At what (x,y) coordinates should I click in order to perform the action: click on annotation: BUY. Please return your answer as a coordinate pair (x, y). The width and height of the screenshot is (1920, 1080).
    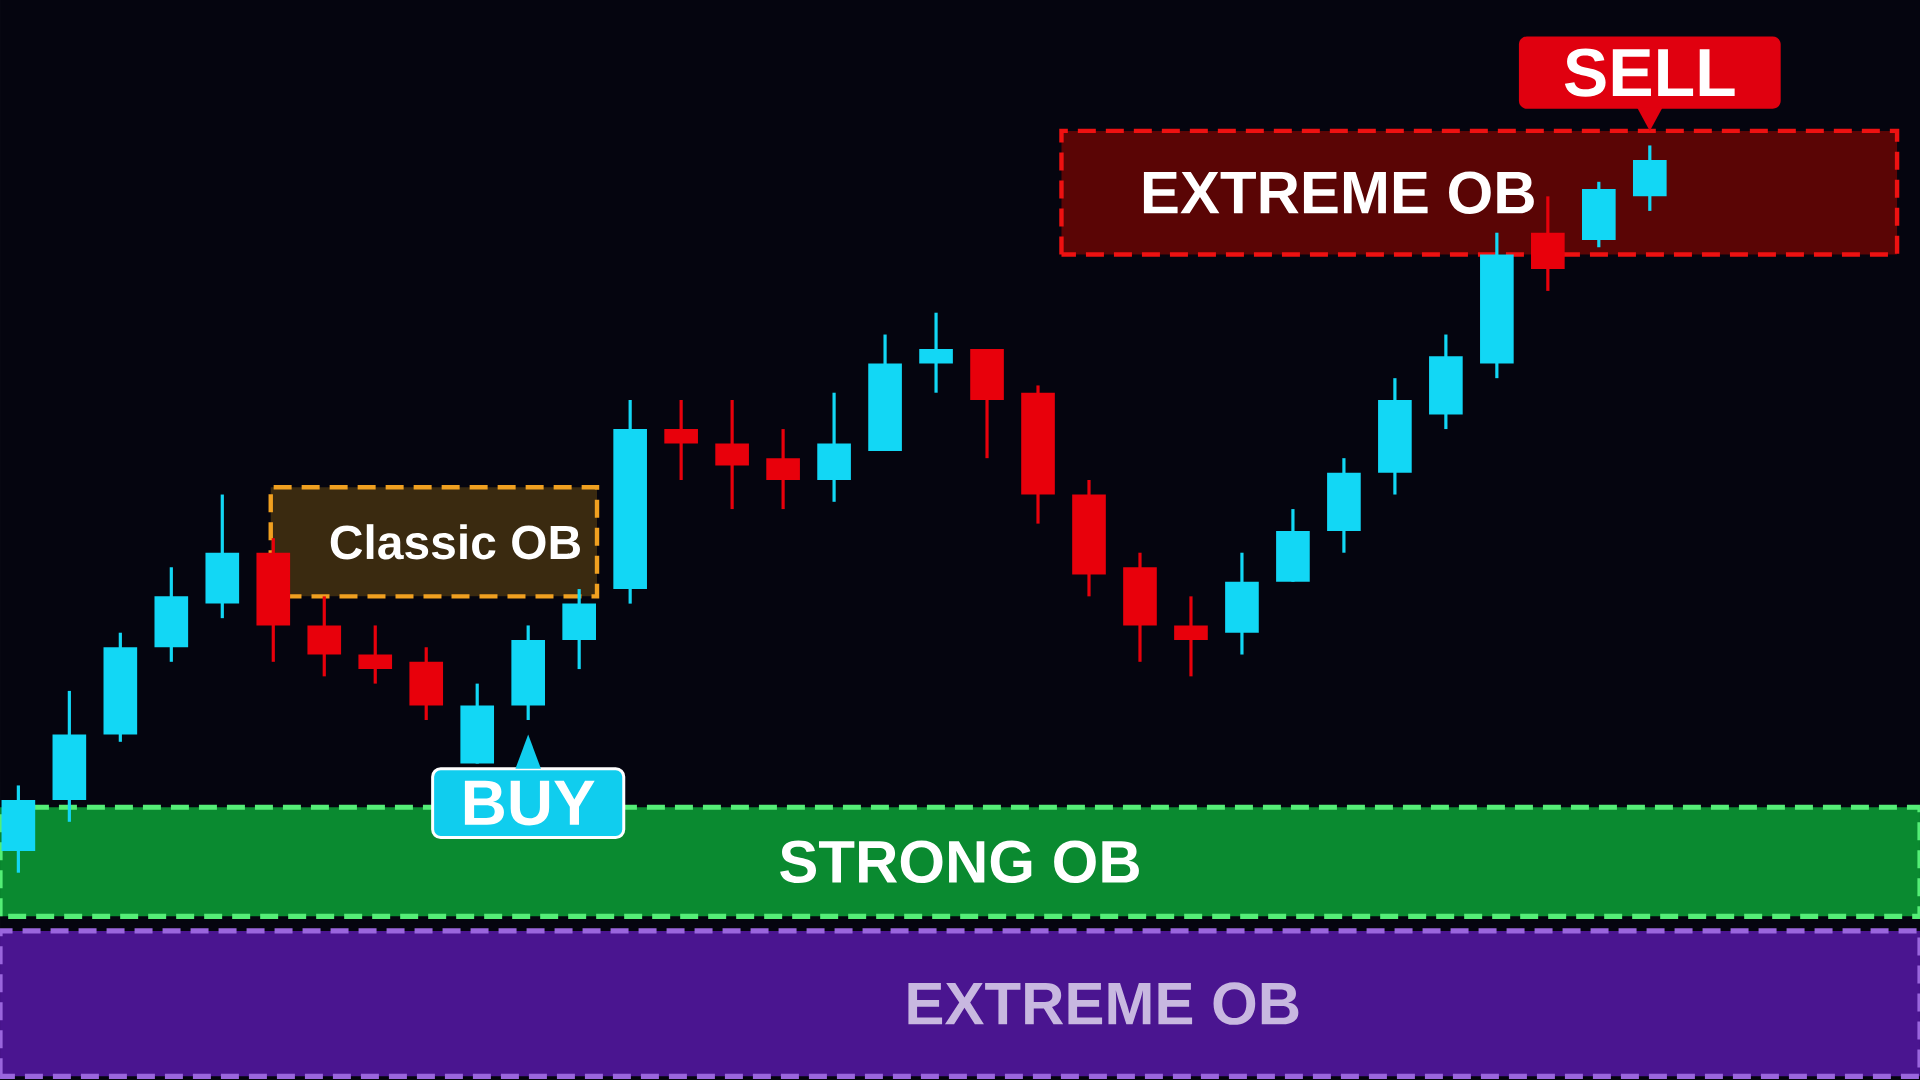
    Looking at the image, I should click on (529, 803).